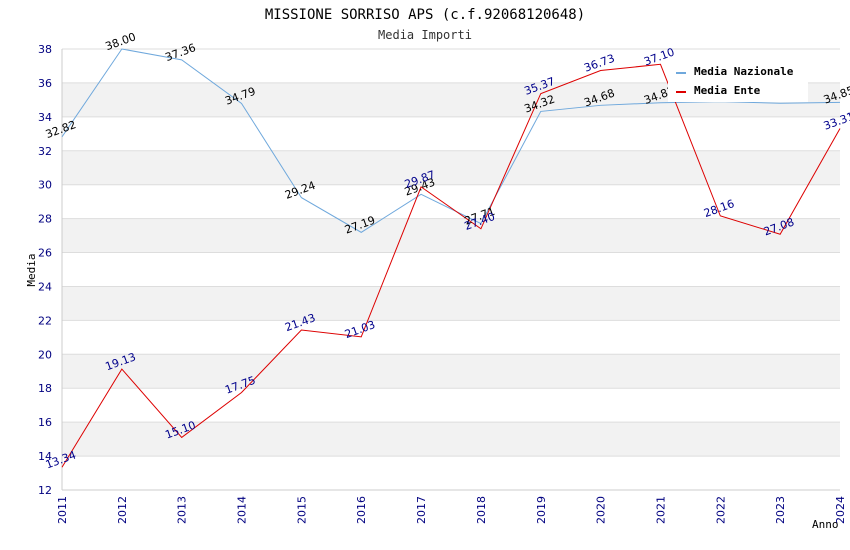  Describe the element at coordinates (727, 90) in the screenshot. I see `legend-label-ente: Media Ente` at that location.